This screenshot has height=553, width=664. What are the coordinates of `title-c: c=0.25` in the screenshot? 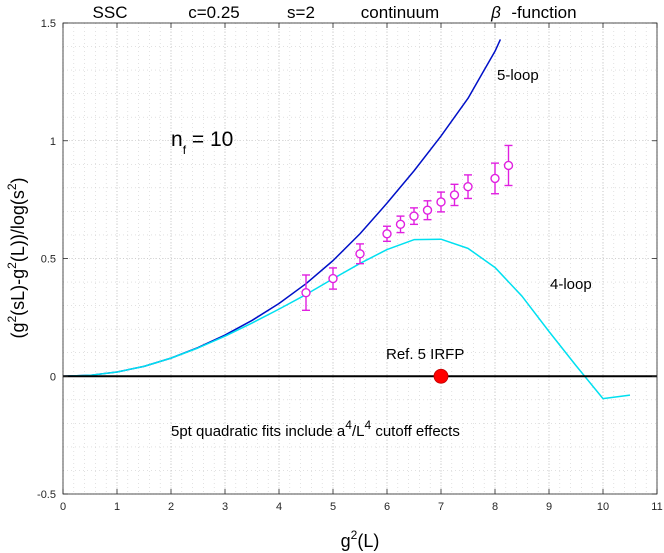 It's located at (214, 12).